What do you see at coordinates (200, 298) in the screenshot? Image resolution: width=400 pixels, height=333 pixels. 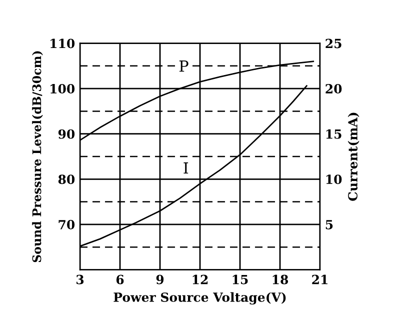 I see `x-axis-title: Power Source Voltage(V)` at bounding box center [200, 298].